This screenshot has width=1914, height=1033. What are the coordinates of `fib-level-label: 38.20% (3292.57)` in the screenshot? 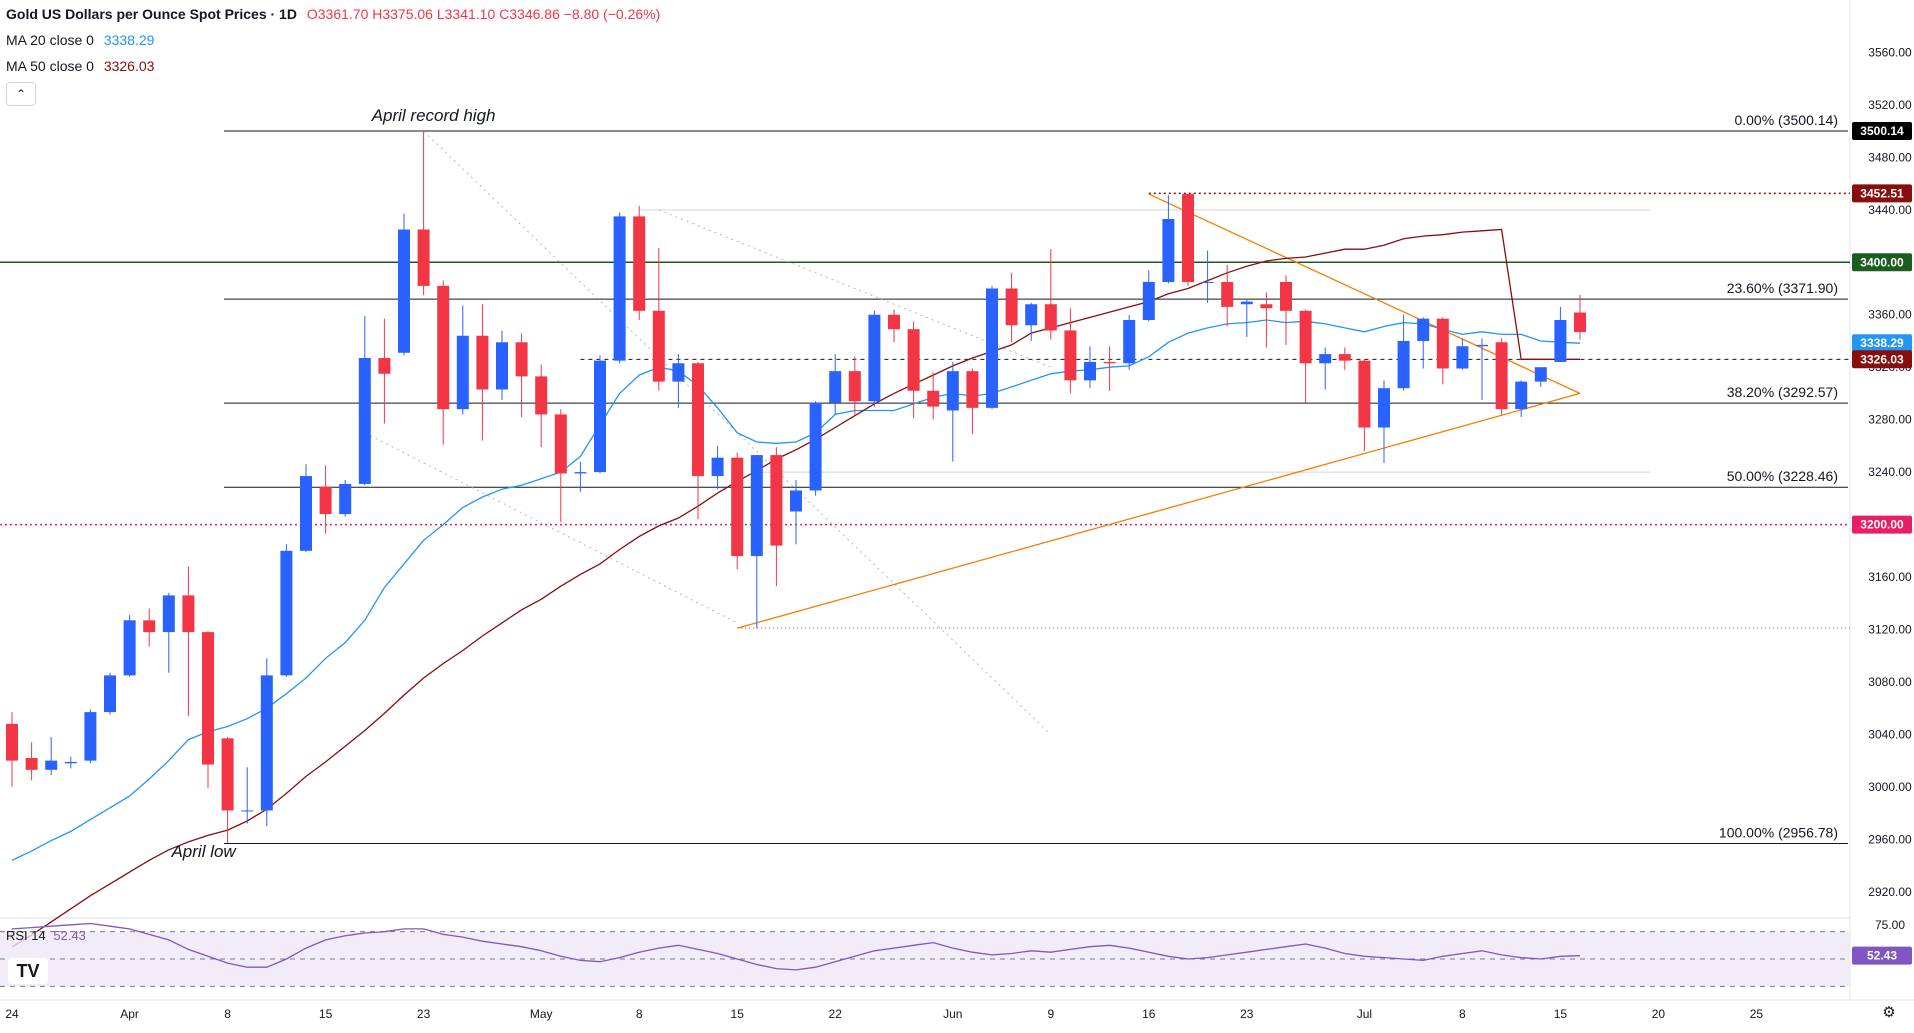 It's located at (1782, 392).